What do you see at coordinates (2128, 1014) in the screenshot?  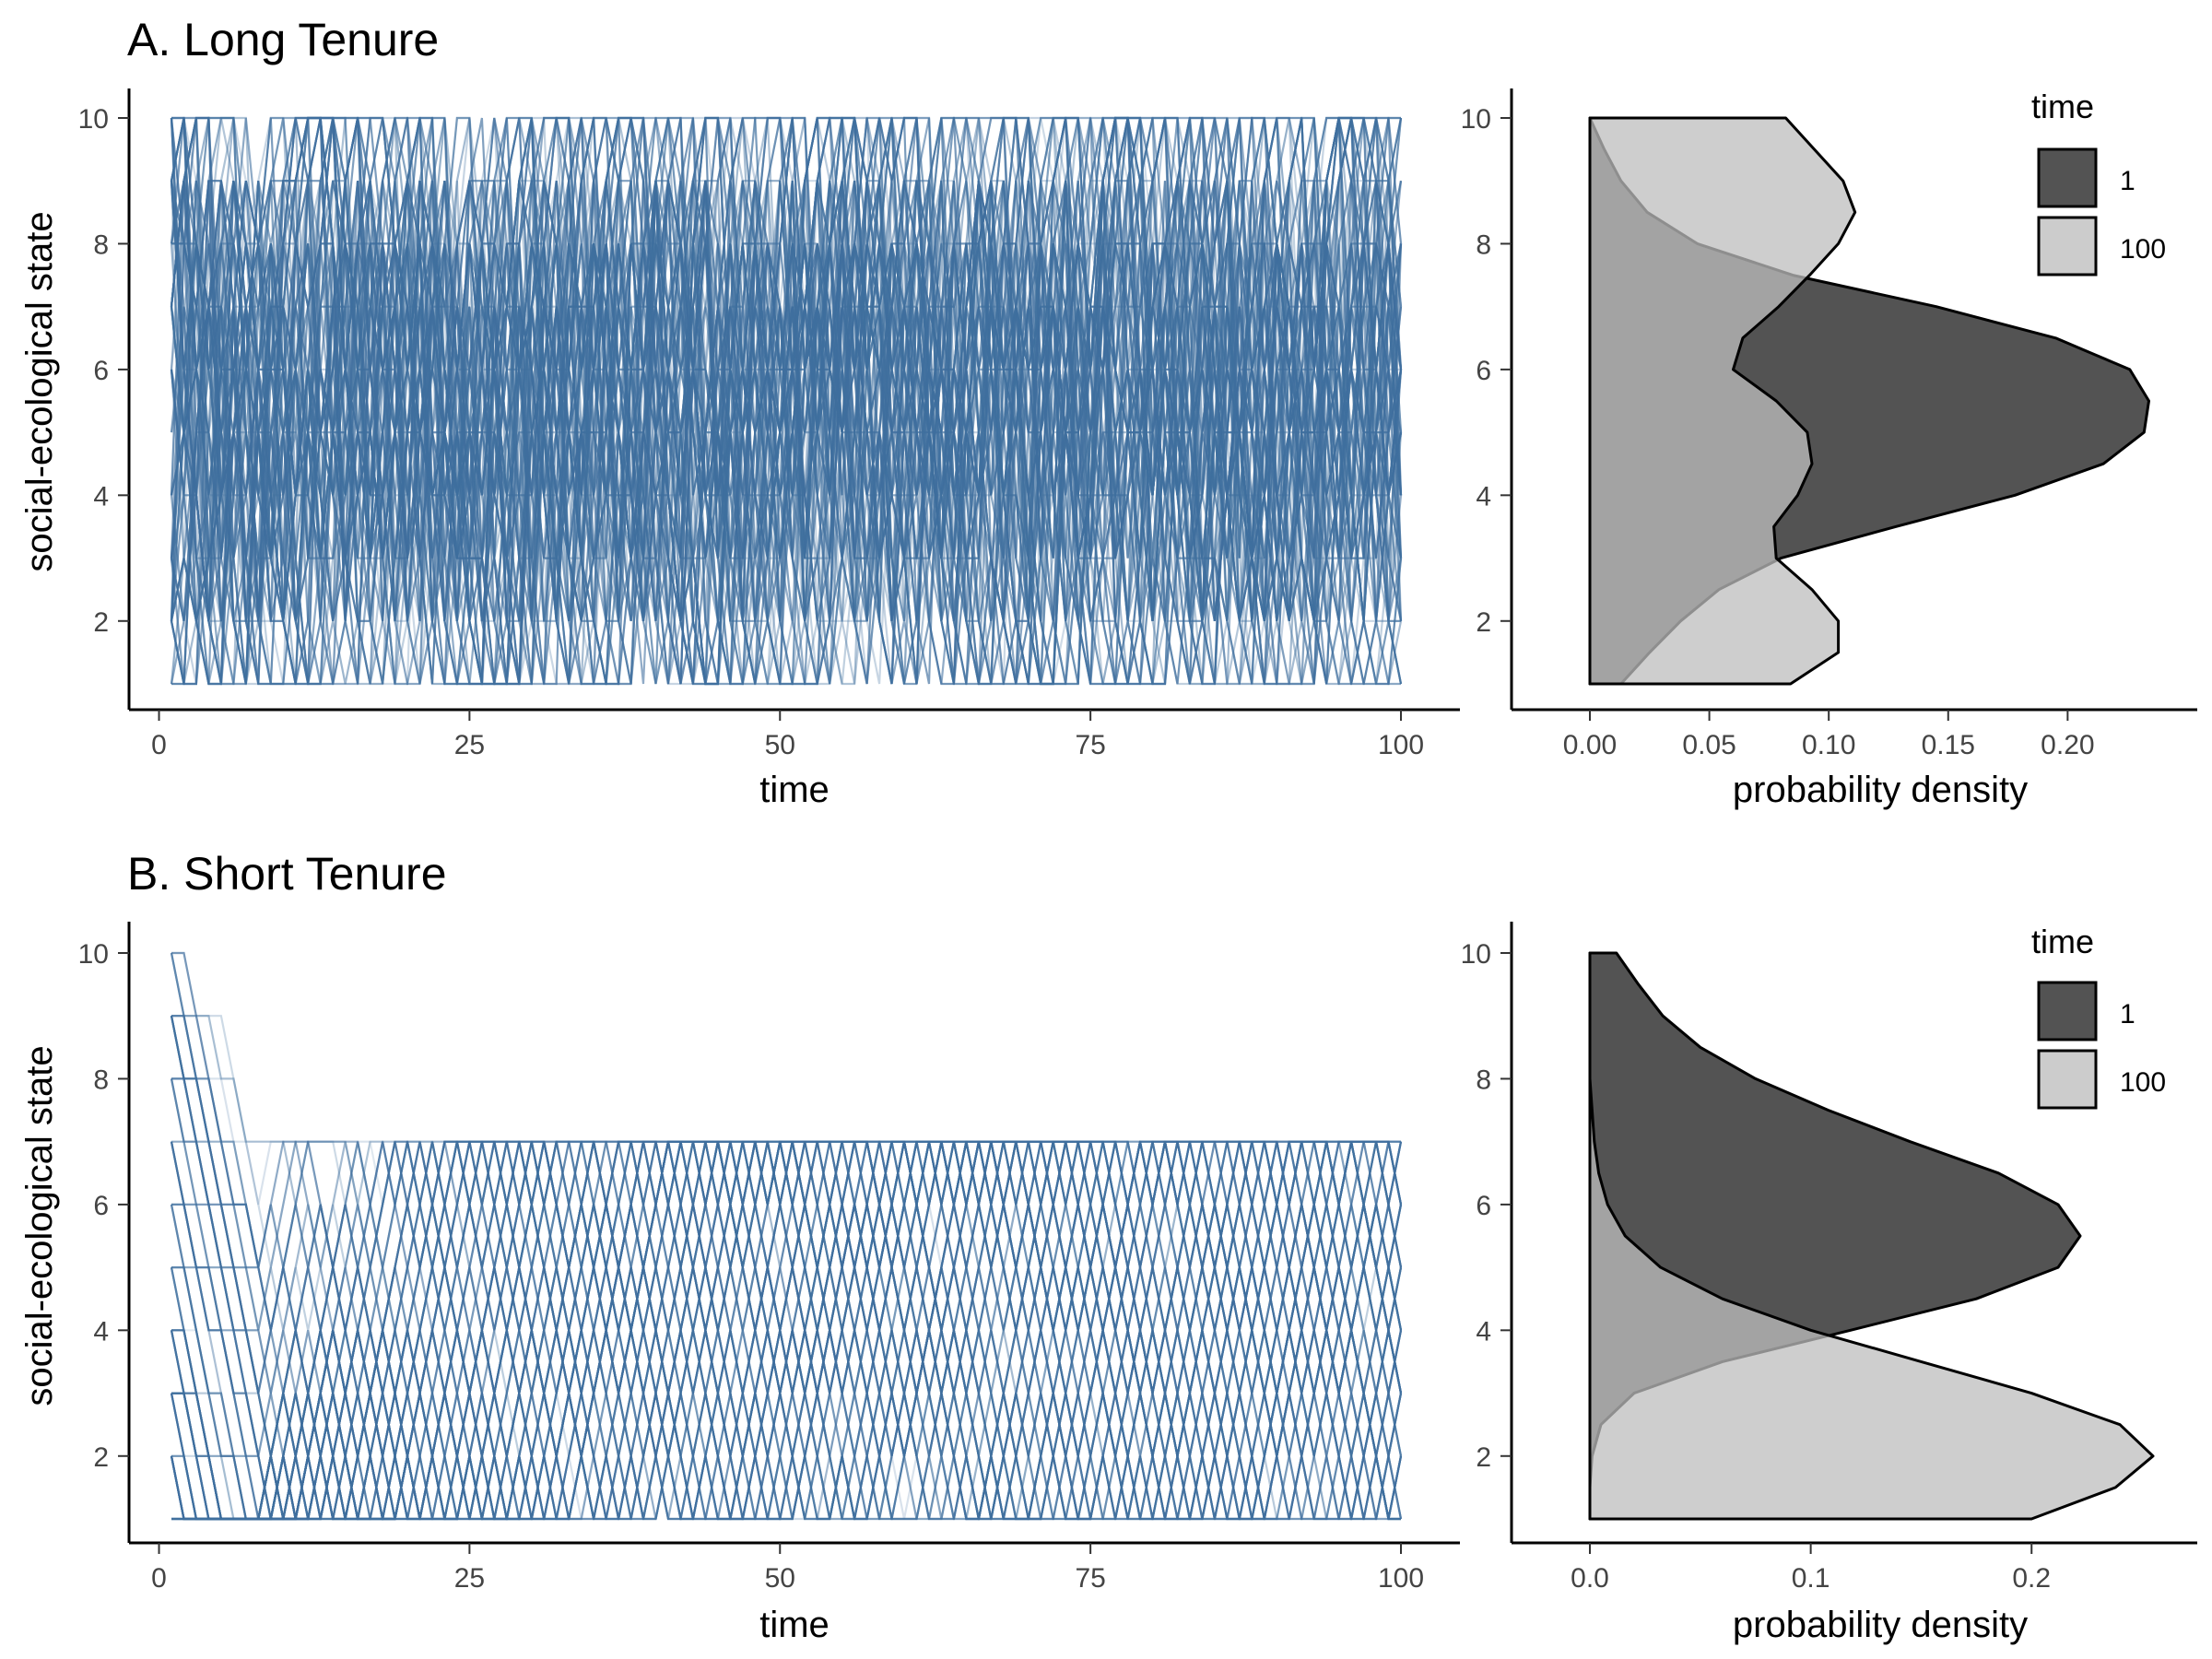 I see `panel-b-legend-label-1: 1` at bounding box center [2128, 1014].